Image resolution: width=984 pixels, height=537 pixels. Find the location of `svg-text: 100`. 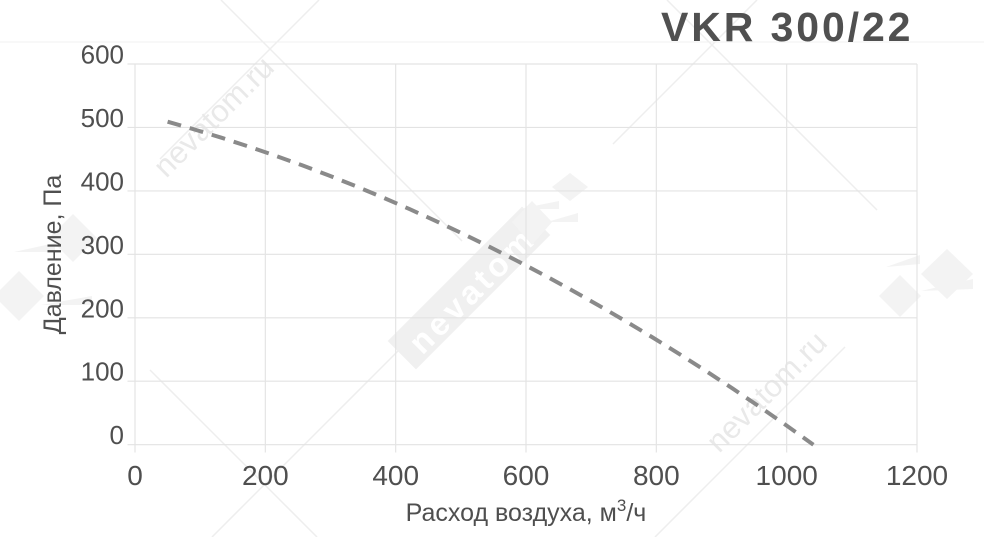

svg-text: 100 is located at coordinates (102, 372).